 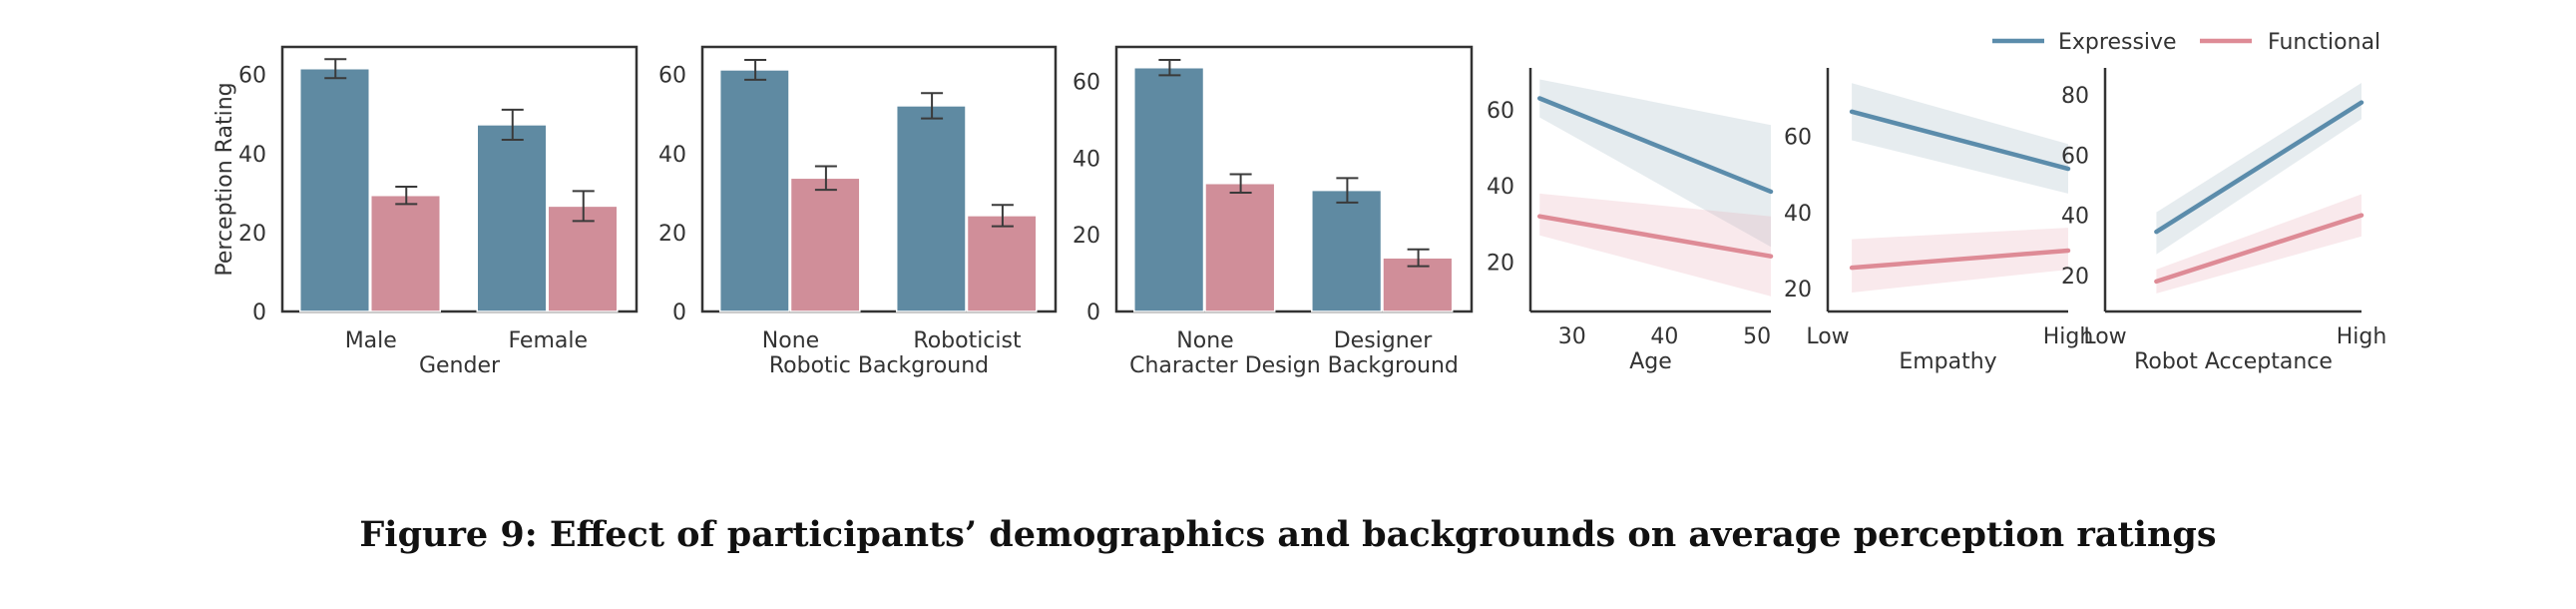 What do you see at coordinates (1757, 337) in the screenshot?
I see `x-tick-label: 50` at bounding box center [1757, 337].